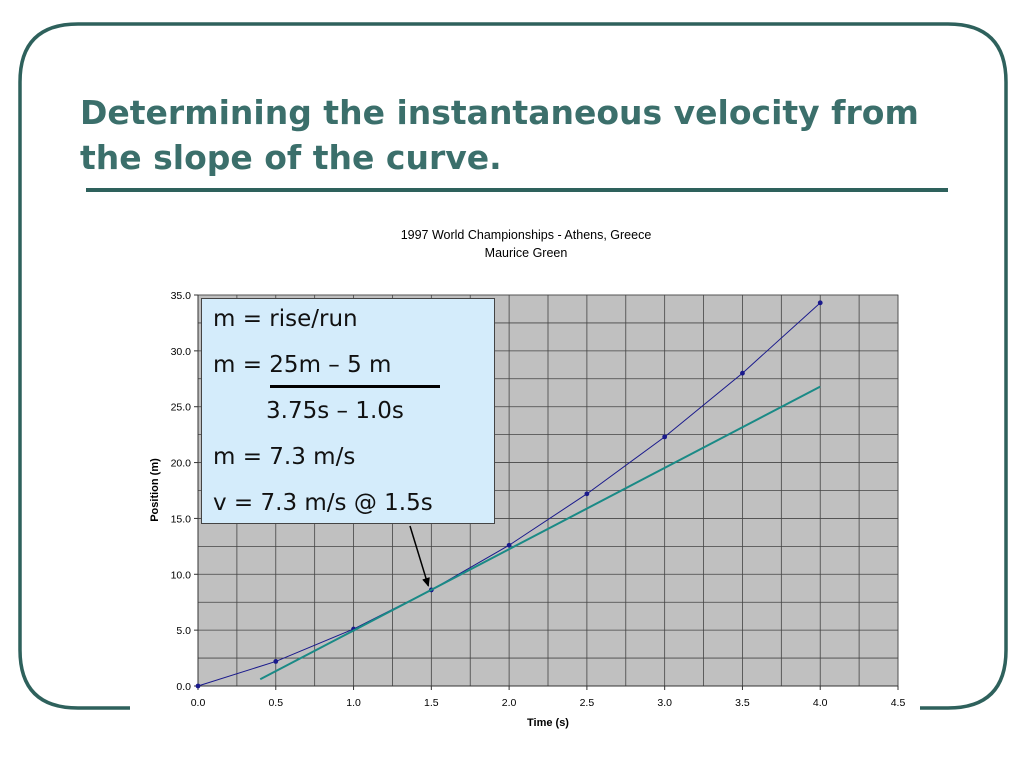 The height and width of the screenshot is (768, 1024). I want to click on callout-line-denominator: 3.75s – 1.0s, so click(335, 411).